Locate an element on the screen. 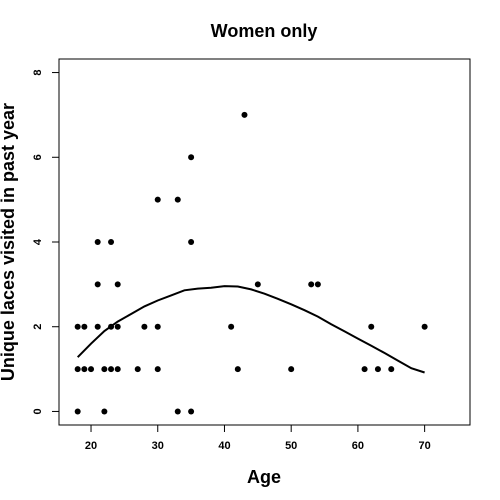 The height and width of the screenshot is (500, 500). x-tick-label: 70 is located at coordinates (425, 446).